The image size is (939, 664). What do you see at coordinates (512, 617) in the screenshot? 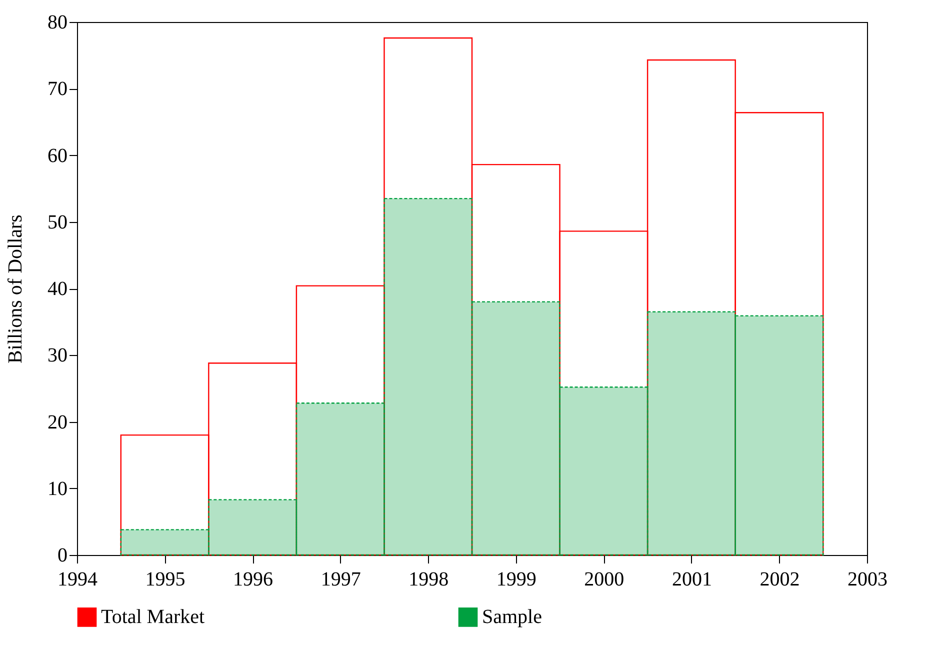
I see `legend-label: Sample` at bounding box center [512, 617].